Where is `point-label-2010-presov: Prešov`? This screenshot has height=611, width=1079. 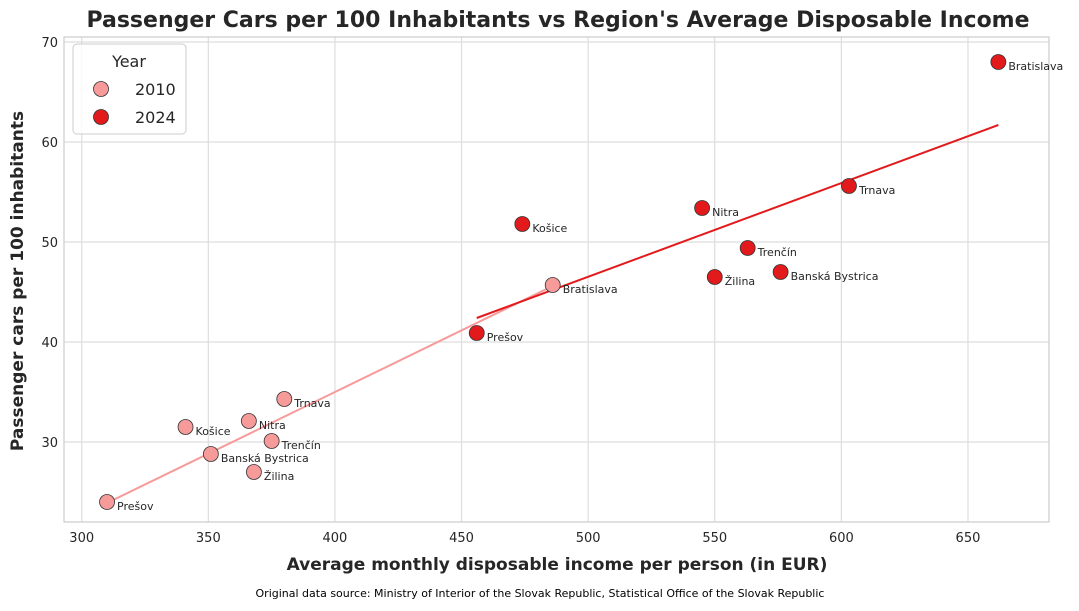 point-label-2010-presov: Prešov is located at coordinates (135, 506).